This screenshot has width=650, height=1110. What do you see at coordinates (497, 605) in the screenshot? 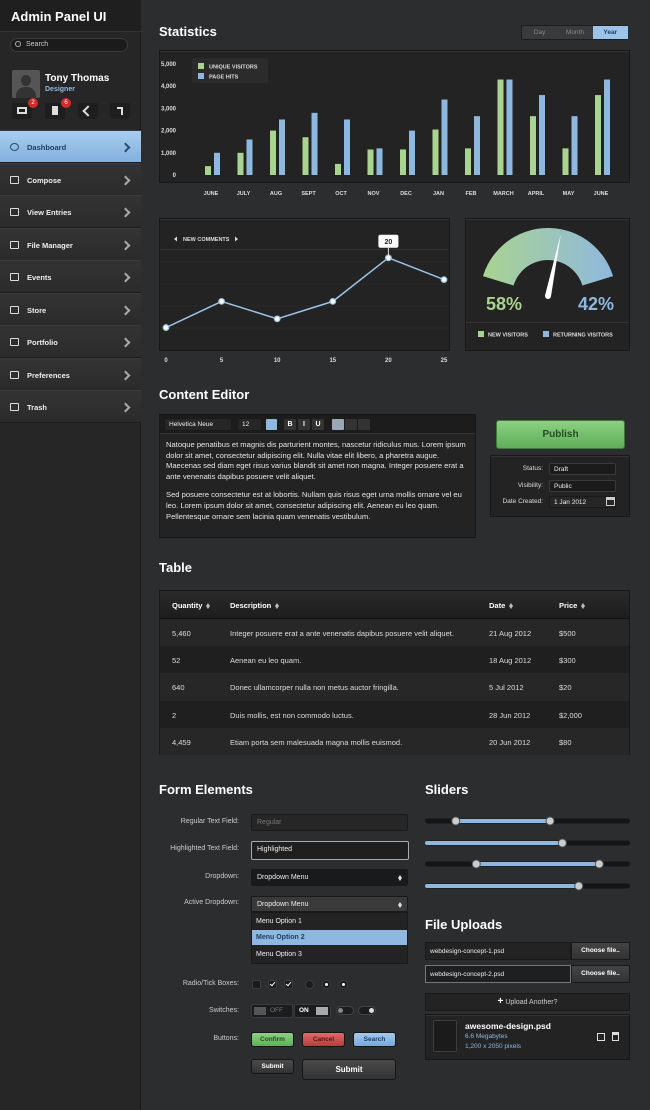
I see `column-header: Date` at bounding box center [497, 605].